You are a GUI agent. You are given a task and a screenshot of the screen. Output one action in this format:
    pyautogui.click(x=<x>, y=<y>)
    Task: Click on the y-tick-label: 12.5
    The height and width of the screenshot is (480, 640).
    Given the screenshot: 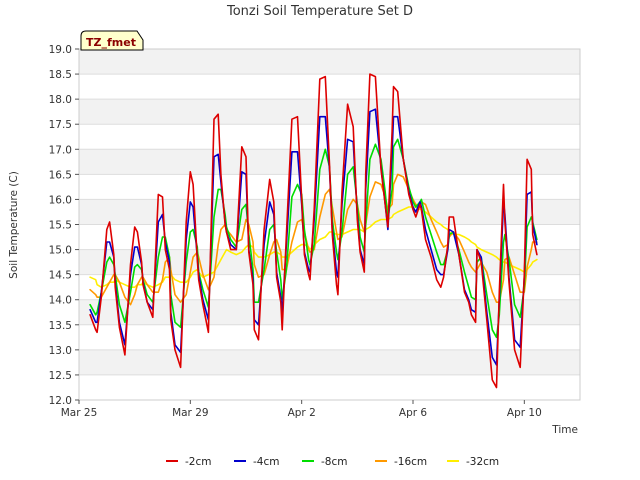 What is the action you would take?
    pyautogui.click(x=60, y=376)
    